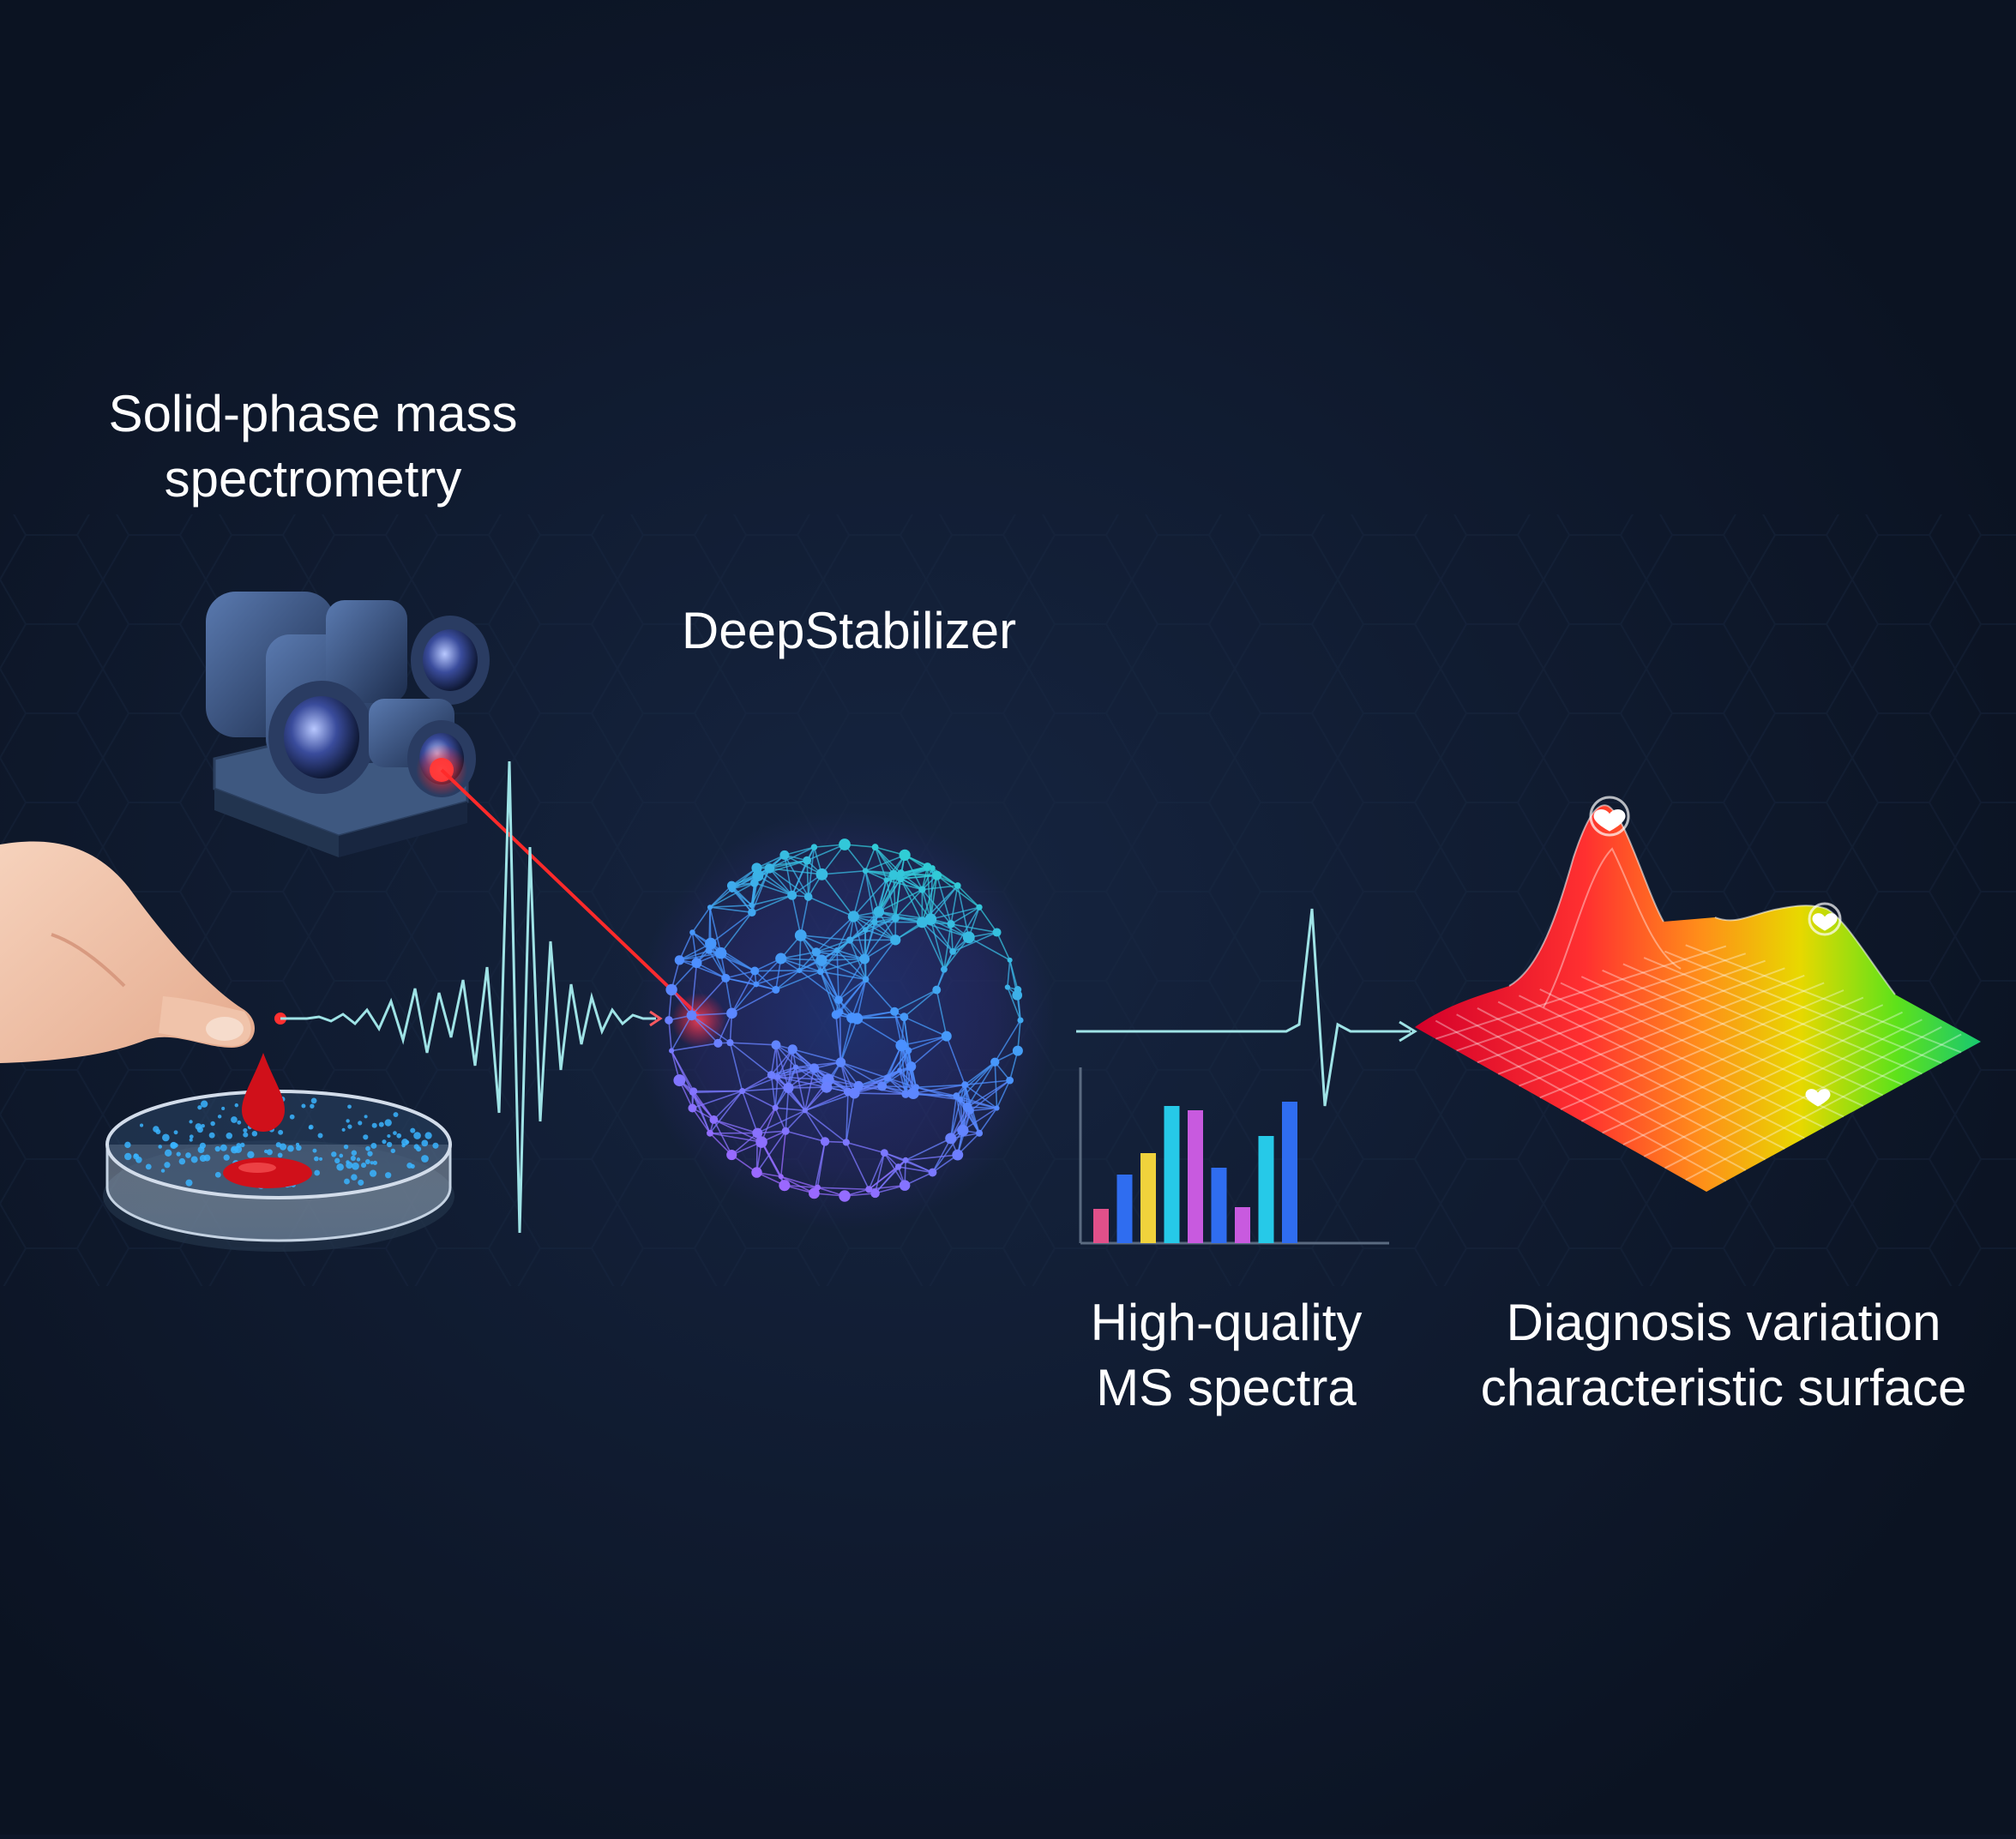 Image resolution: width=2016 pixels, height=1839 pixels. I want to click on mass-spectrometer-icon, so click(348, 724).